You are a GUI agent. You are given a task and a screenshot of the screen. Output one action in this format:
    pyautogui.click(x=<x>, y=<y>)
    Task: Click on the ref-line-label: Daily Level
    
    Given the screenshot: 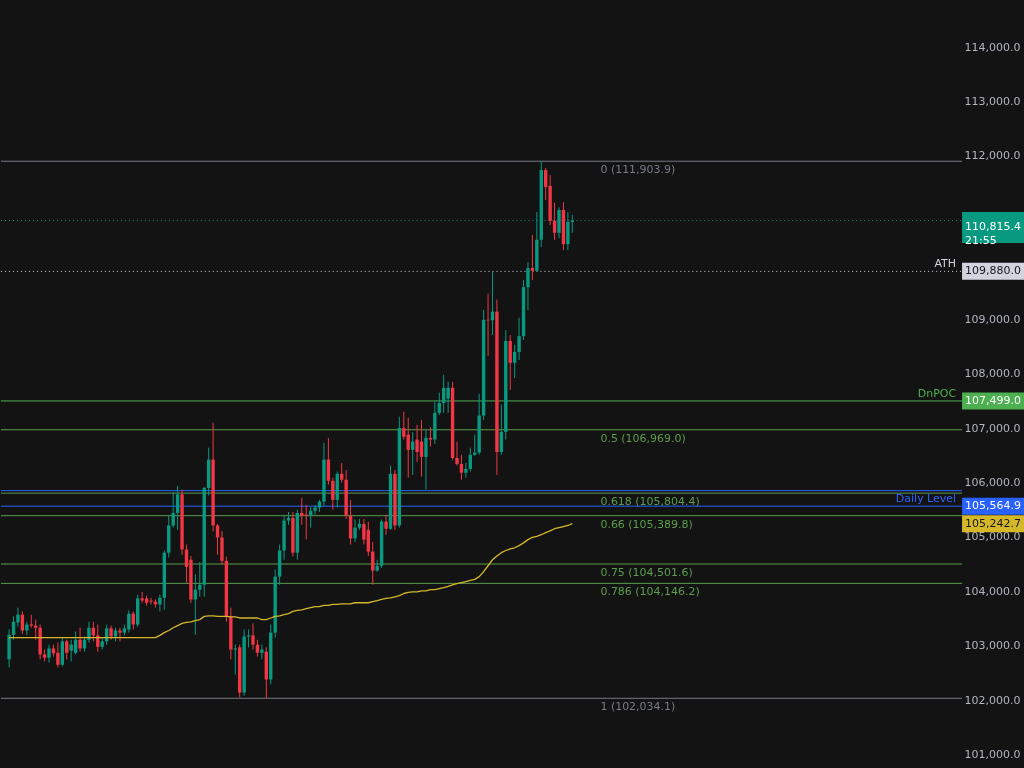 What is the action you would take?
    pyautogui.click(x=926, y=499)
    